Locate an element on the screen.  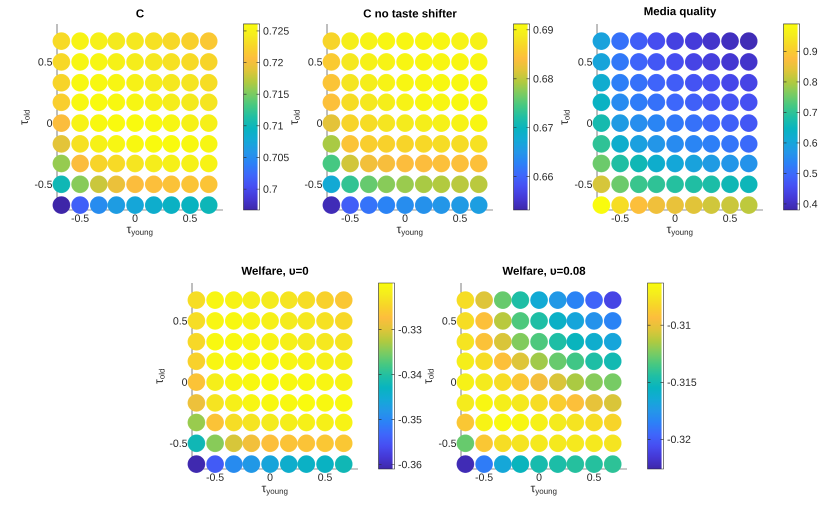
color-bar-label: 0.9 is located at coordinates (810, 52).